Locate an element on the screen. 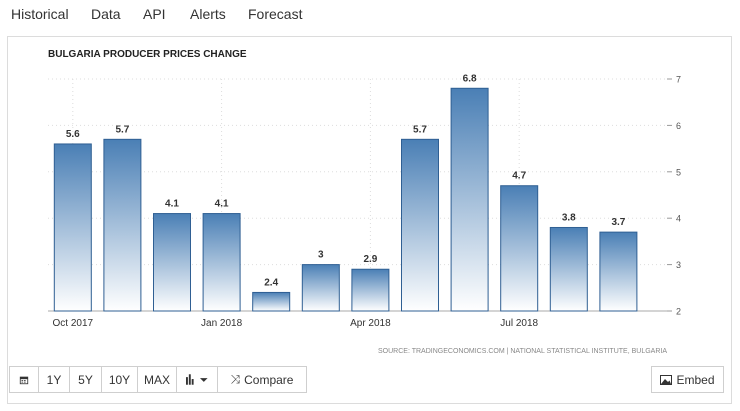 This screenshot has width=740, height=411. calendar-icon is located at coordinates (24, 380).